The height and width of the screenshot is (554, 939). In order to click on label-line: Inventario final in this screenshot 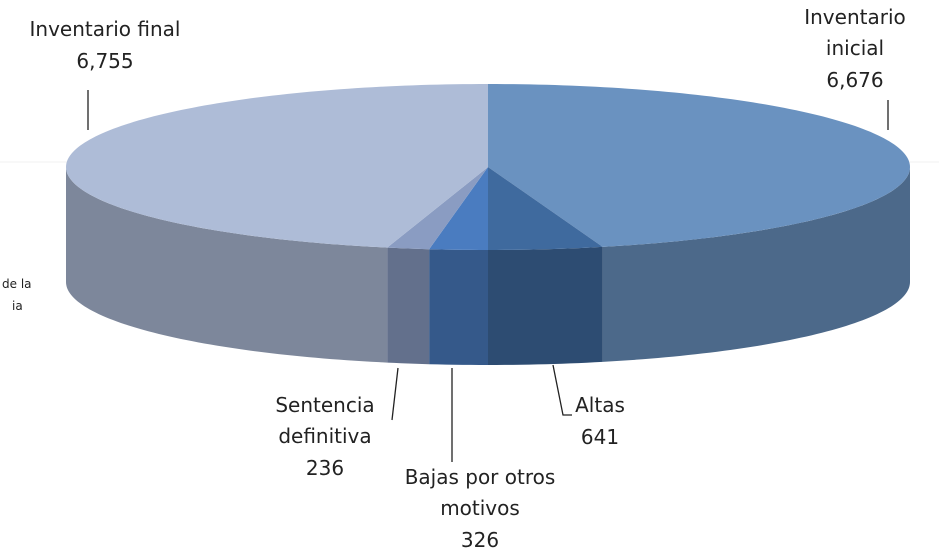, I will do `click(105, 29)`.